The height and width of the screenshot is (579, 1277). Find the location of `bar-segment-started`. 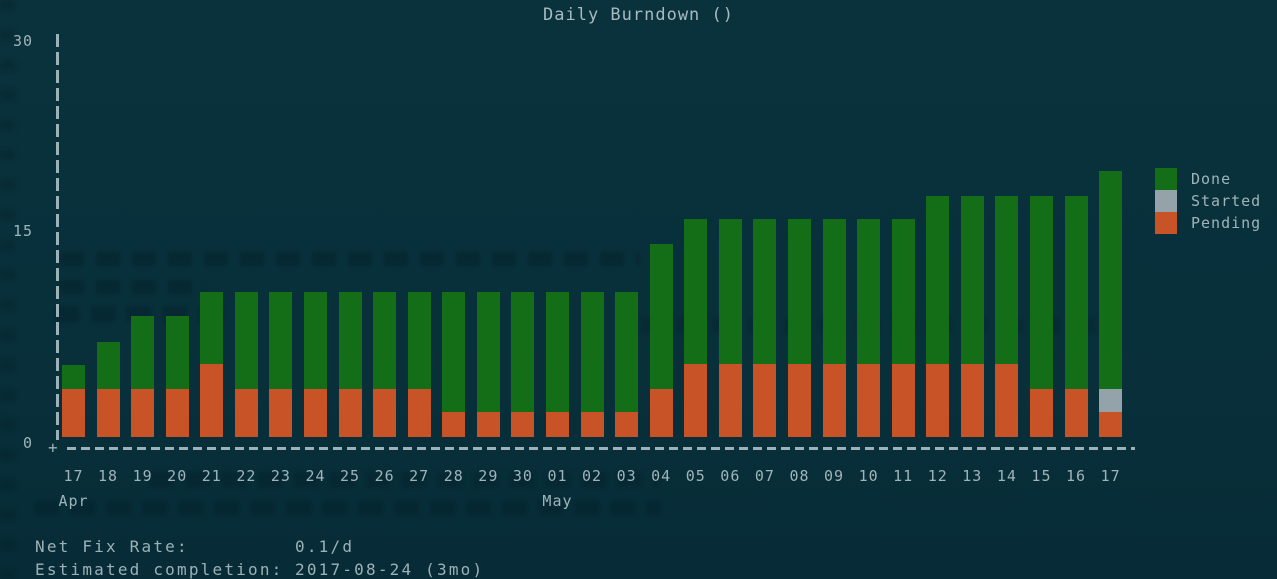

bar-segment-started is located at coordinates (1111, 400).